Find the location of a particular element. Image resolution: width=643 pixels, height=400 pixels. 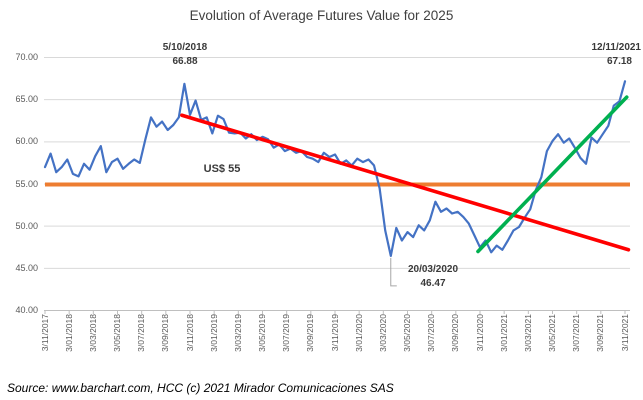

annotation-peak-date: 5/10/2018 is located at coordinates (185, 47).